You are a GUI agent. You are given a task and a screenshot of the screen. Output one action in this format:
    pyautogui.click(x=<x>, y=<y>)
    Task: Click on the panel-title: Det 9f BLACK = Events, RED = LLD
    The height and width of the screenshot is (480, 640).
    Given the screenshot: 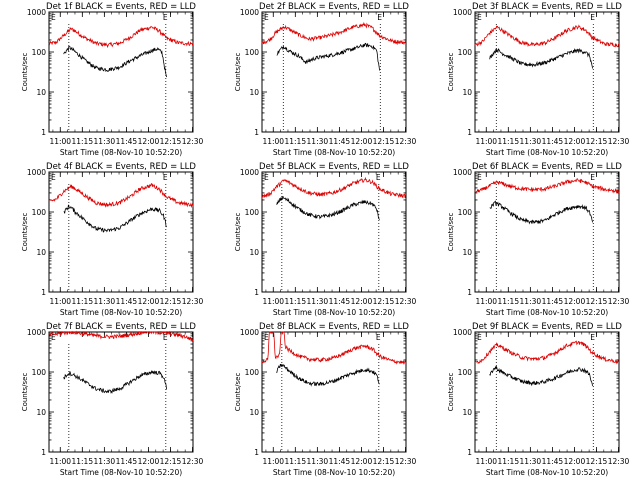 What is the action you would take?
    pyautogui.click(x=547, y=327)
    